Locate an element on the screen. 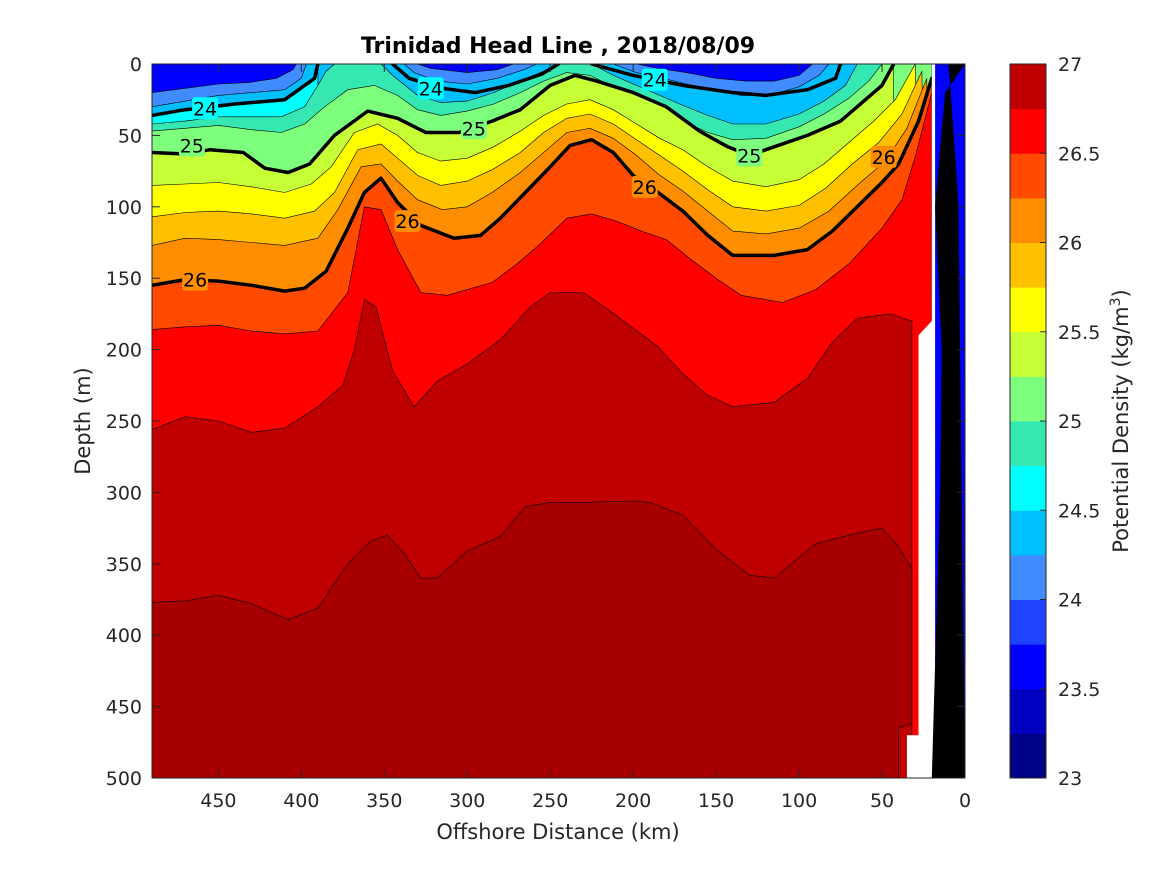  contour-label-4: 25 is located at coordinates (474, 129).